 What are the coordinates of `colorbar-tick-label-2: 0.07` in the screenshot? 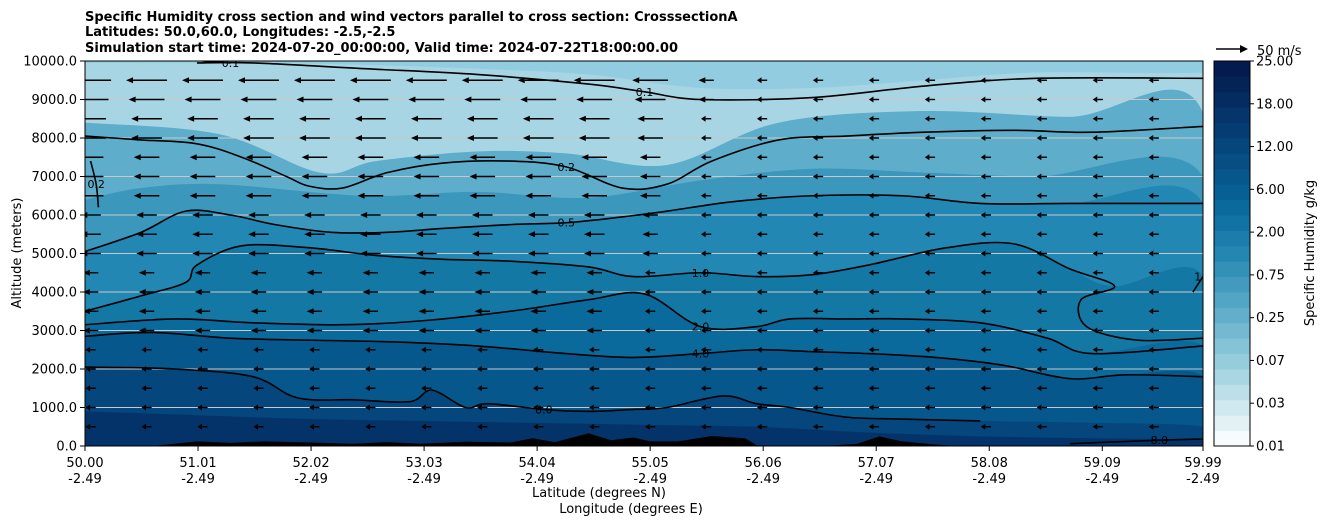 It's located at (1270, 361).